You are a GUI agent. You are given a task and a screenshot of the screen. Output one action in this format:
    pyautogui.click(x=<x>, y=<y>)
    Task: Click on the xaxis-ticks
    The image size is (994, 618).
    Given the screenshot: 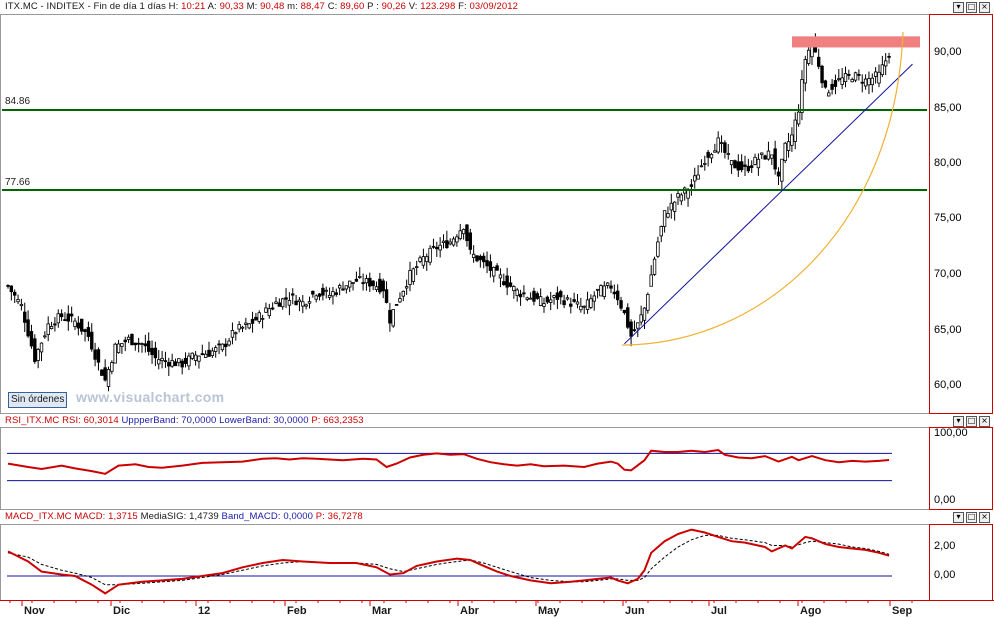 What is the action you would take?
    pyautogui.click(x=461, y=603)
    